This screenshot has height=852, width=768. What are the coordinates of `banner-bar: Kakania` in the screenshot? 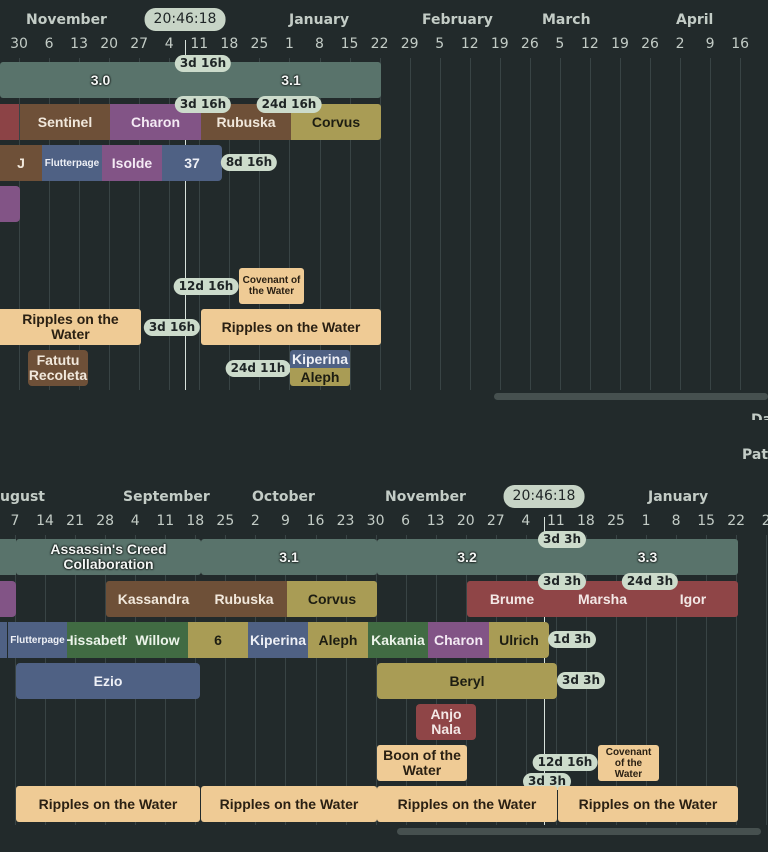 It's located at (398, 640).